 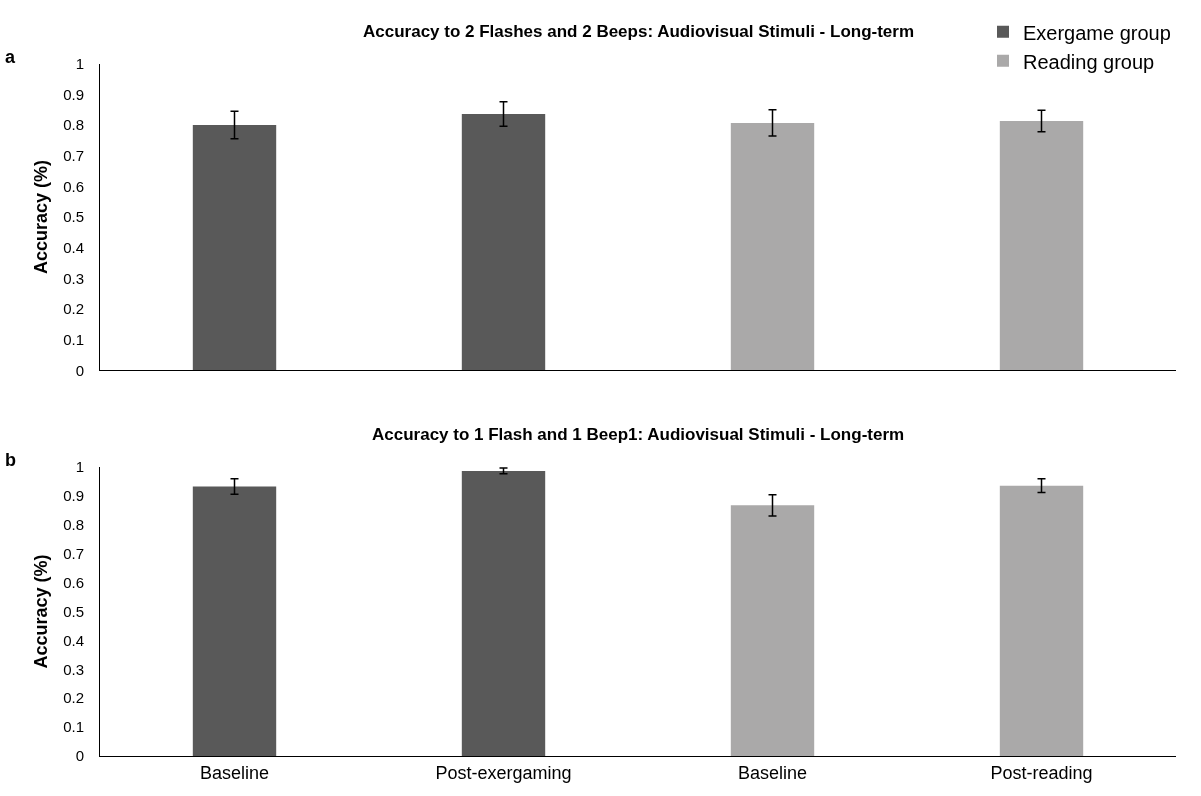 What do you see at coordinates (1097, 32) in the screenshot?
I see `legend-label: Exergame group` at bounding box center [1097, 32].